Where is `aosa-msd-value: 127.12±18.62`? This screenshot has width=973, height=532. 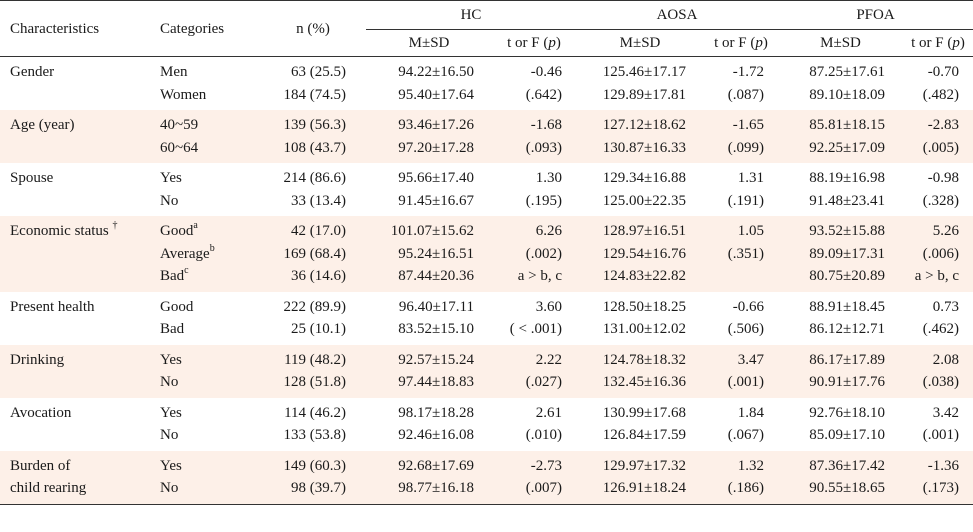 aosa-msd-value: 127.12±18.62 is located at coordinates (644, 125).